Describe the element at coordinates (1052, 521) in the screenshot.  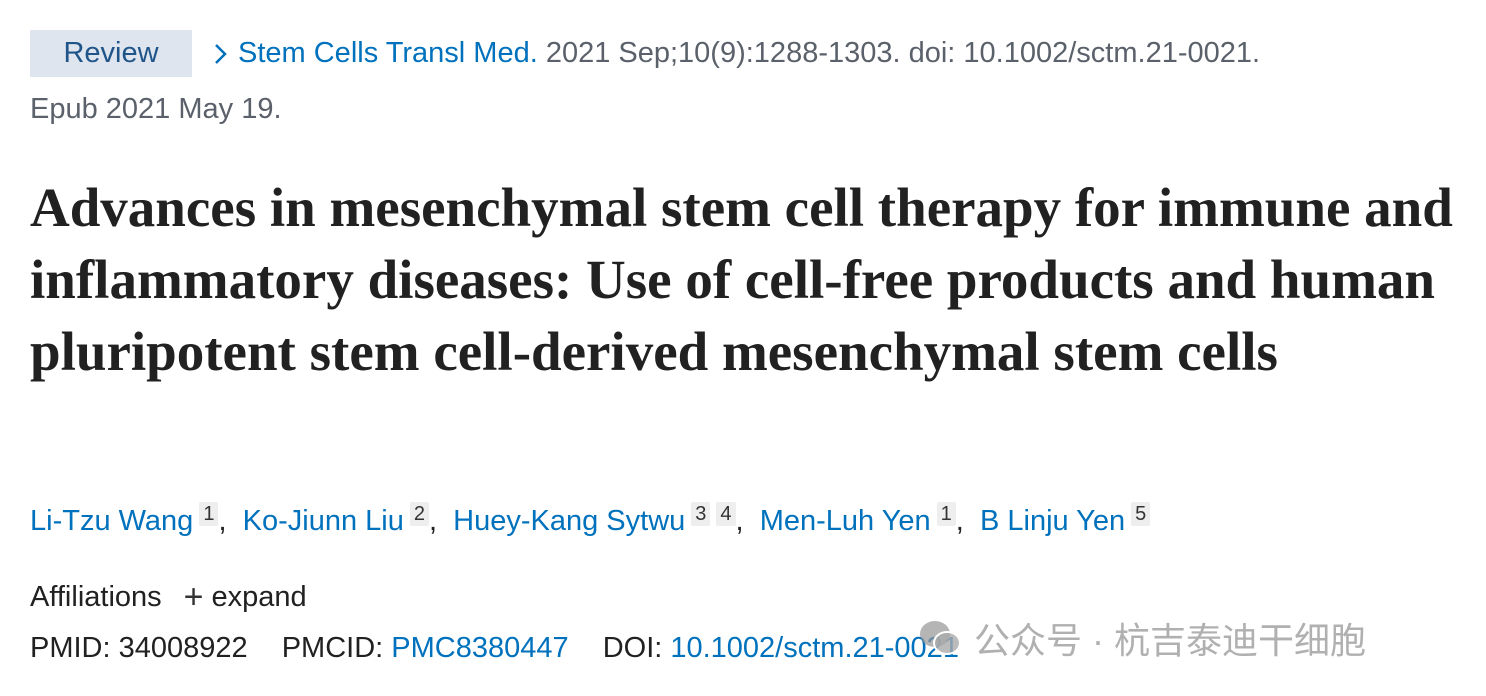
I see `author-link: B Linju Yen` at that location.